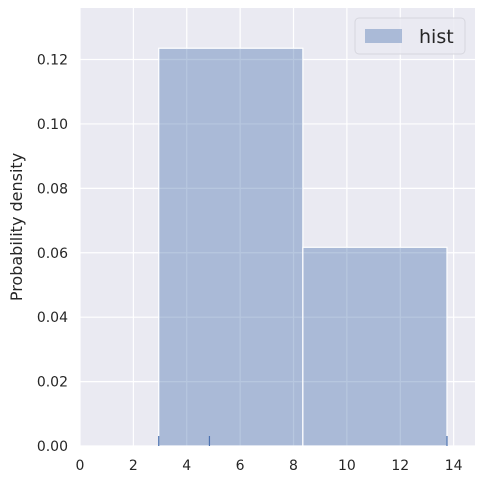 This screenshot has width=483, height=484. I want to click on x-tick-label: 6, so click(240, 466).